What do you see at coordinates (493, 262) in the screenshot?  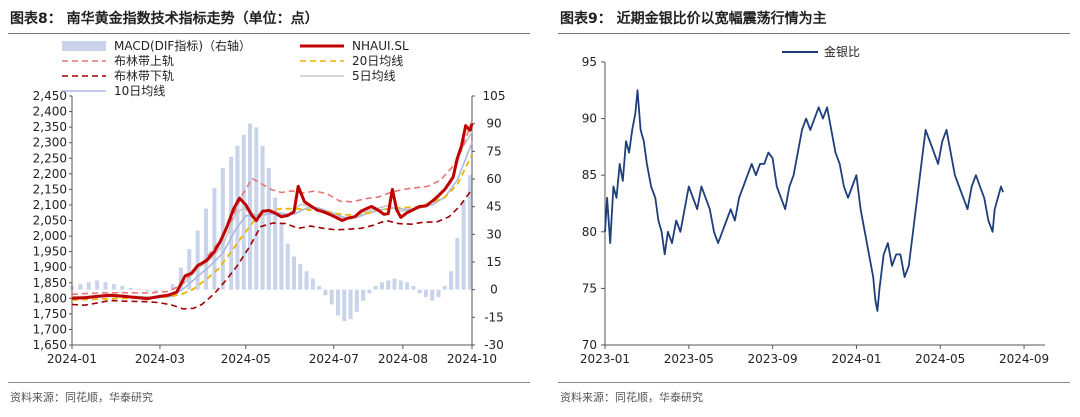 I see `y2-tick-label: 15` at bounding box center [493, 262].